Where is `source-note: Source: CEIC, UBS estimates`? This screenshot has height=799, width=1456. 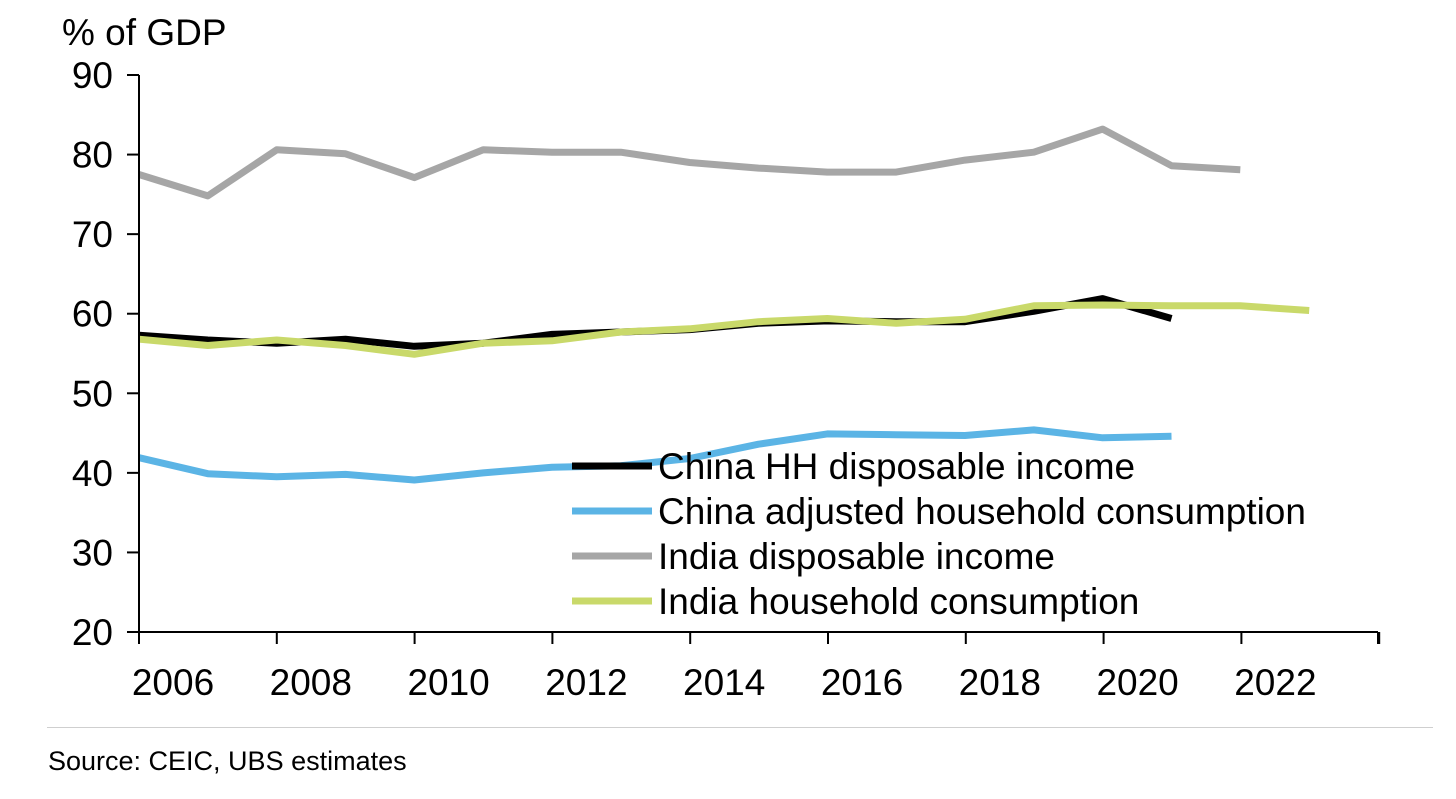 source-note: Source: CEIC, UBS estimates is located at coordinates (227, 761).